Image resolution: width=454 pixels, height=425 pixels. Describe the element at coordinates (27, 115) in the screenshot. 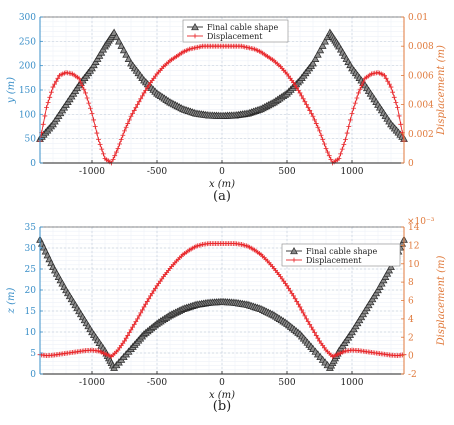

I see `y-left-tick-label: 100` at that location.